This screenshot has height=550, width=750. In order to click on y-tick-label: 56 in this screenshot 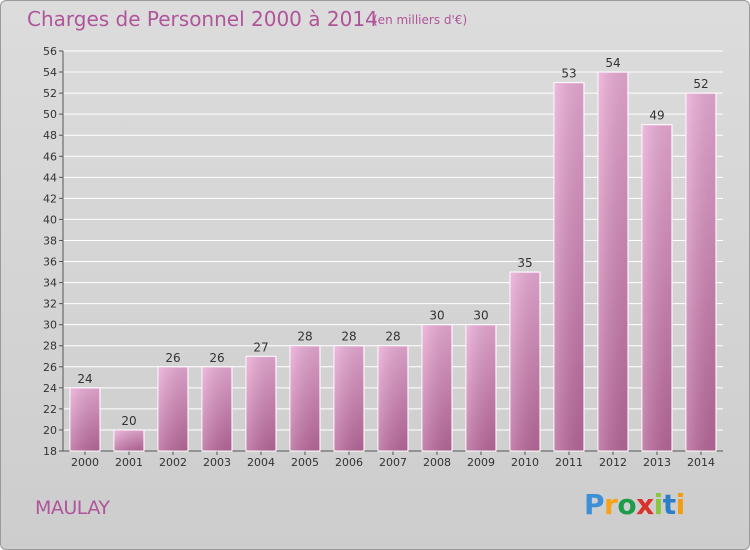, I will do `click(50, 51)`.